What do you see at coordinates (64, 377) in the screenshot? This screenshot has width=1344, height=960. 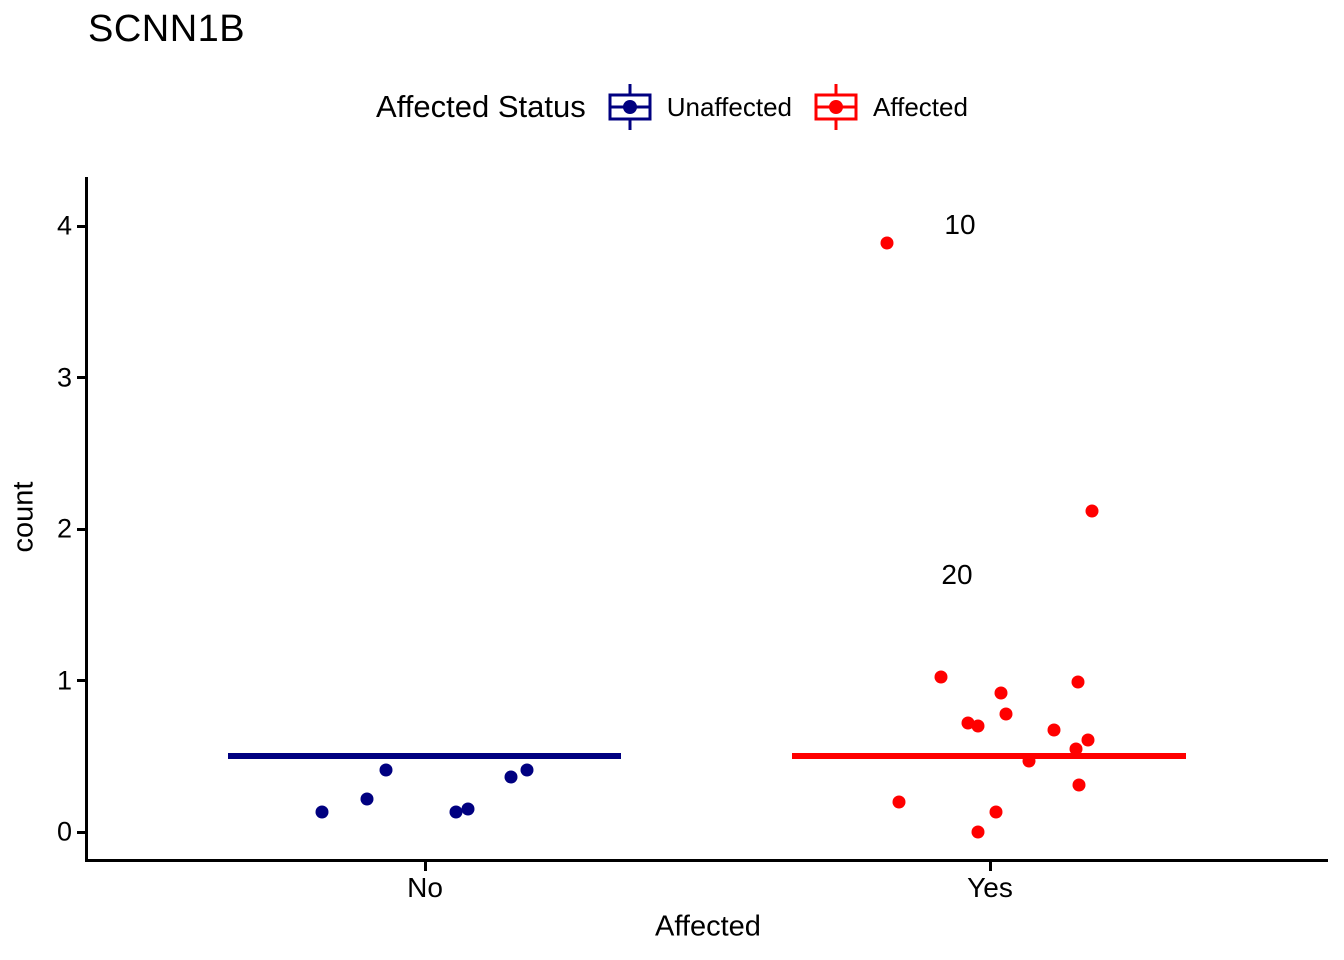 I see `y-axis-tick-label: 3` at bounding box center [64, 377].